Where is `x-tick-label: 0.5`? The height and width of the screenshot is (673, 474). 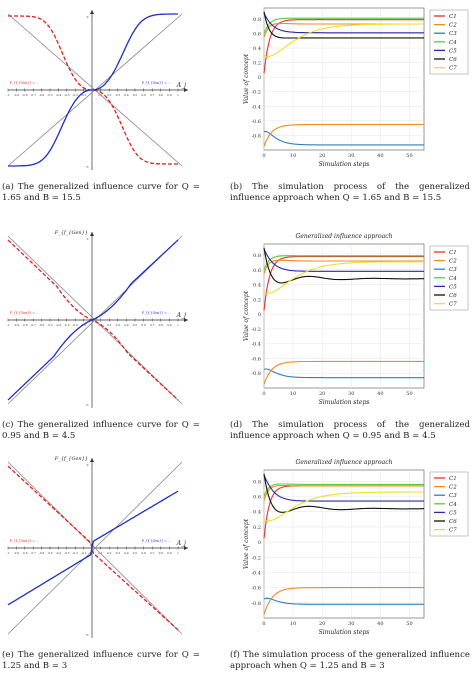 x-tick-label: 0.5 is located at coordinates (135, 95).